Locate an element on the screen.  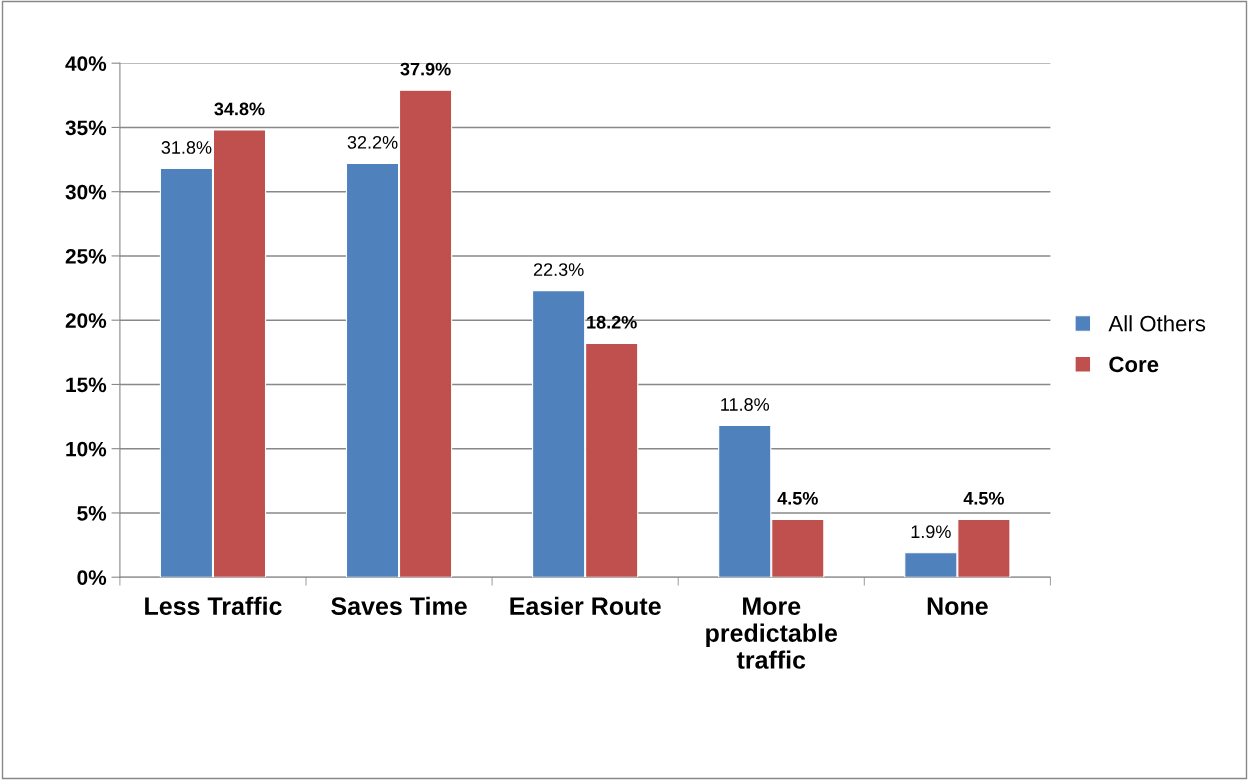
data-label: 31.8% is located at coordinates (186, 147).